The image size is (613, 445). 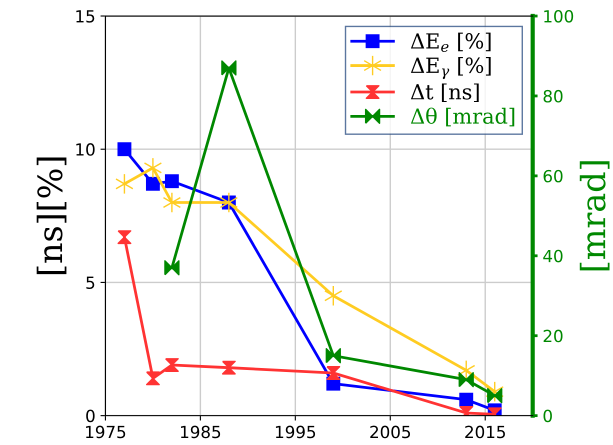 I want to click on y2-axis-title: [mrad], so click(x=595, y=215).